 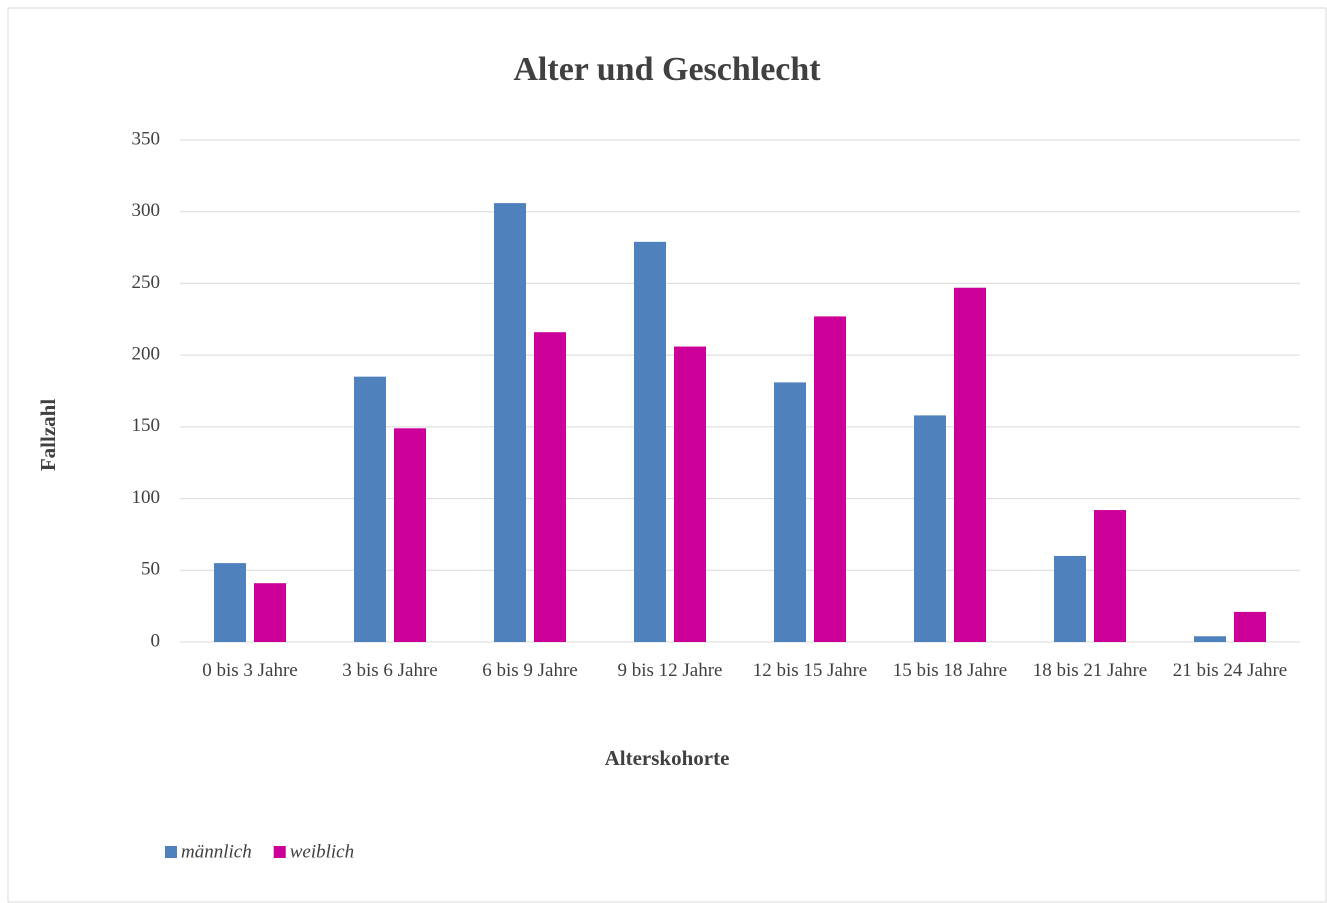 What do you see at coordinates (390, 670) in the screenshot?
I see `x-tick-label: 3 bis 6 Jahre` at bounding box center [390, 670].